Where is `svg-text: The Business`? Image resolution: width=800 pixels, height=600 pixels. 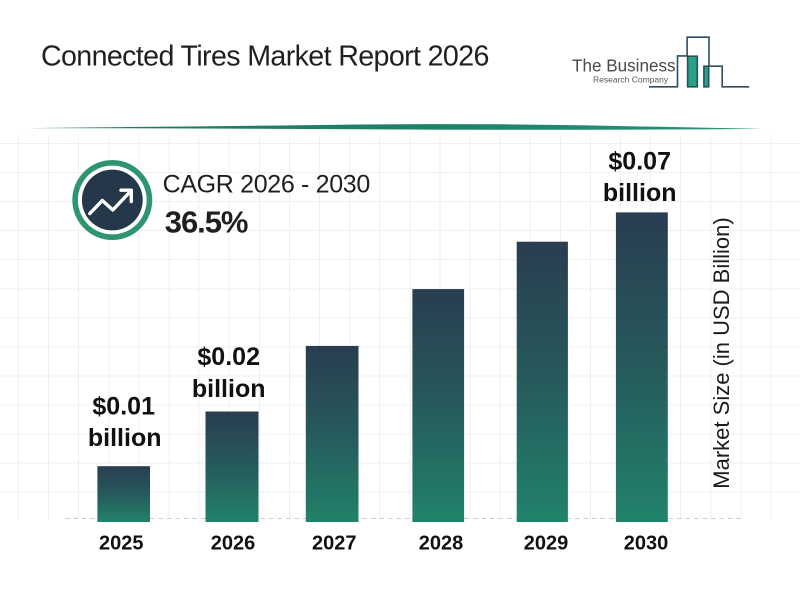 svg-text: The Business is located at coordinates (624, 66).